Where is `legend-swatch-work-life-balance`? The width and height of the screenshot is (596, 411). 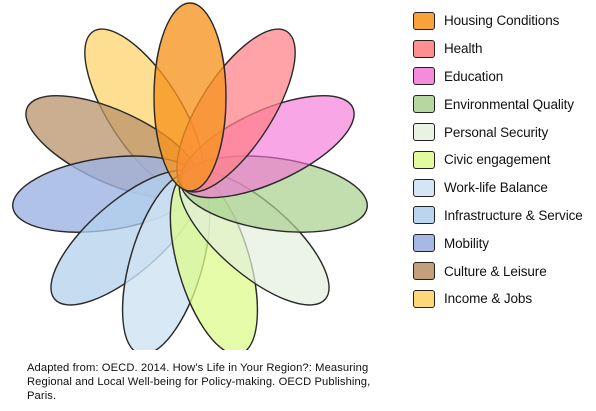
legend-swatch-work-life-balance is located at coordinates (424, 187).